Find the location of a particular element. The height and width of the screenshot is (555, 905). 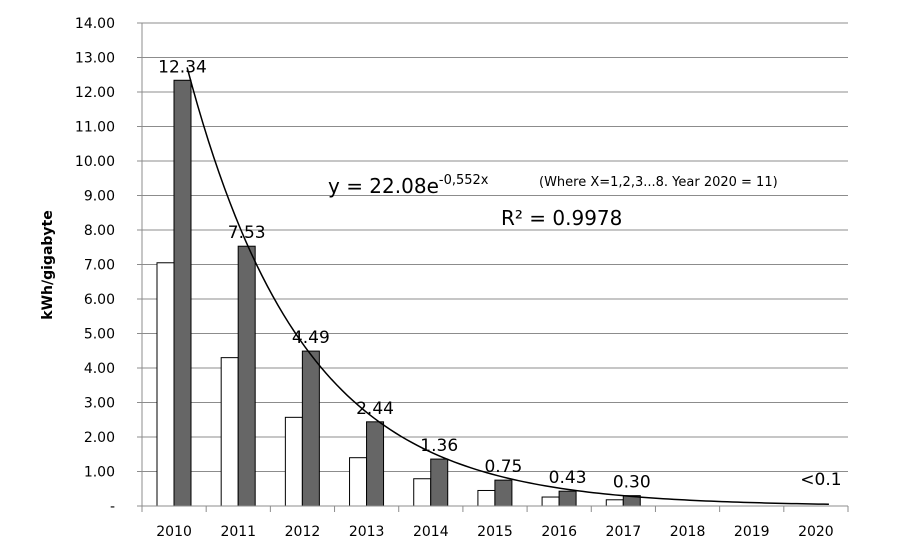

y-tick-label: 13.00 is located at coordinates (95, 59).